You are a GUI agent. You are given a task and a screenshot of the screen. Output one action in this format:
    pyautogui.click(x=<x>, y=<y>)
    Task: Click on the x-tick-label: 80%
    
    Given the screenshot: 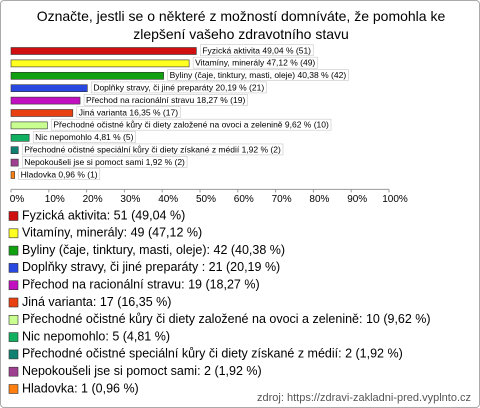 What is the action you would take?
    pyautogui.click(x=319, y=199)
    